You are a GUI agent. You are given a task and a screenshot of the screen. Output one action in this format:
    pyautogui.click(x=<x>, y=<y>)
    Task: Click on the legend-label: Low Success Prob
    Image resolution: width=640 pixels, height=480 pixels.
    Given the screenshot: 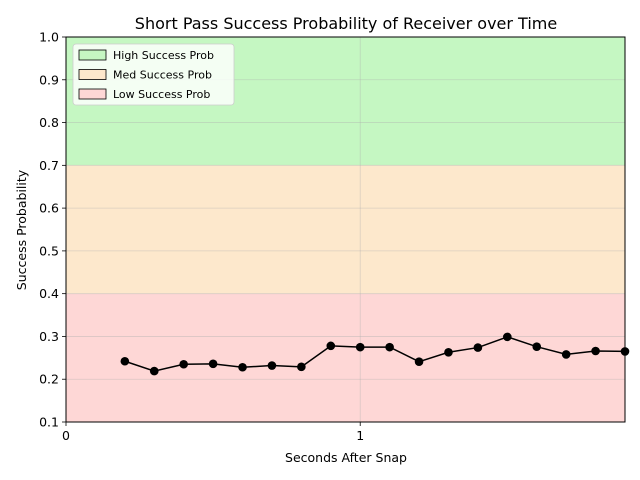 What is the action you would take?
    pyautogui.click(x=161, y=94)
    